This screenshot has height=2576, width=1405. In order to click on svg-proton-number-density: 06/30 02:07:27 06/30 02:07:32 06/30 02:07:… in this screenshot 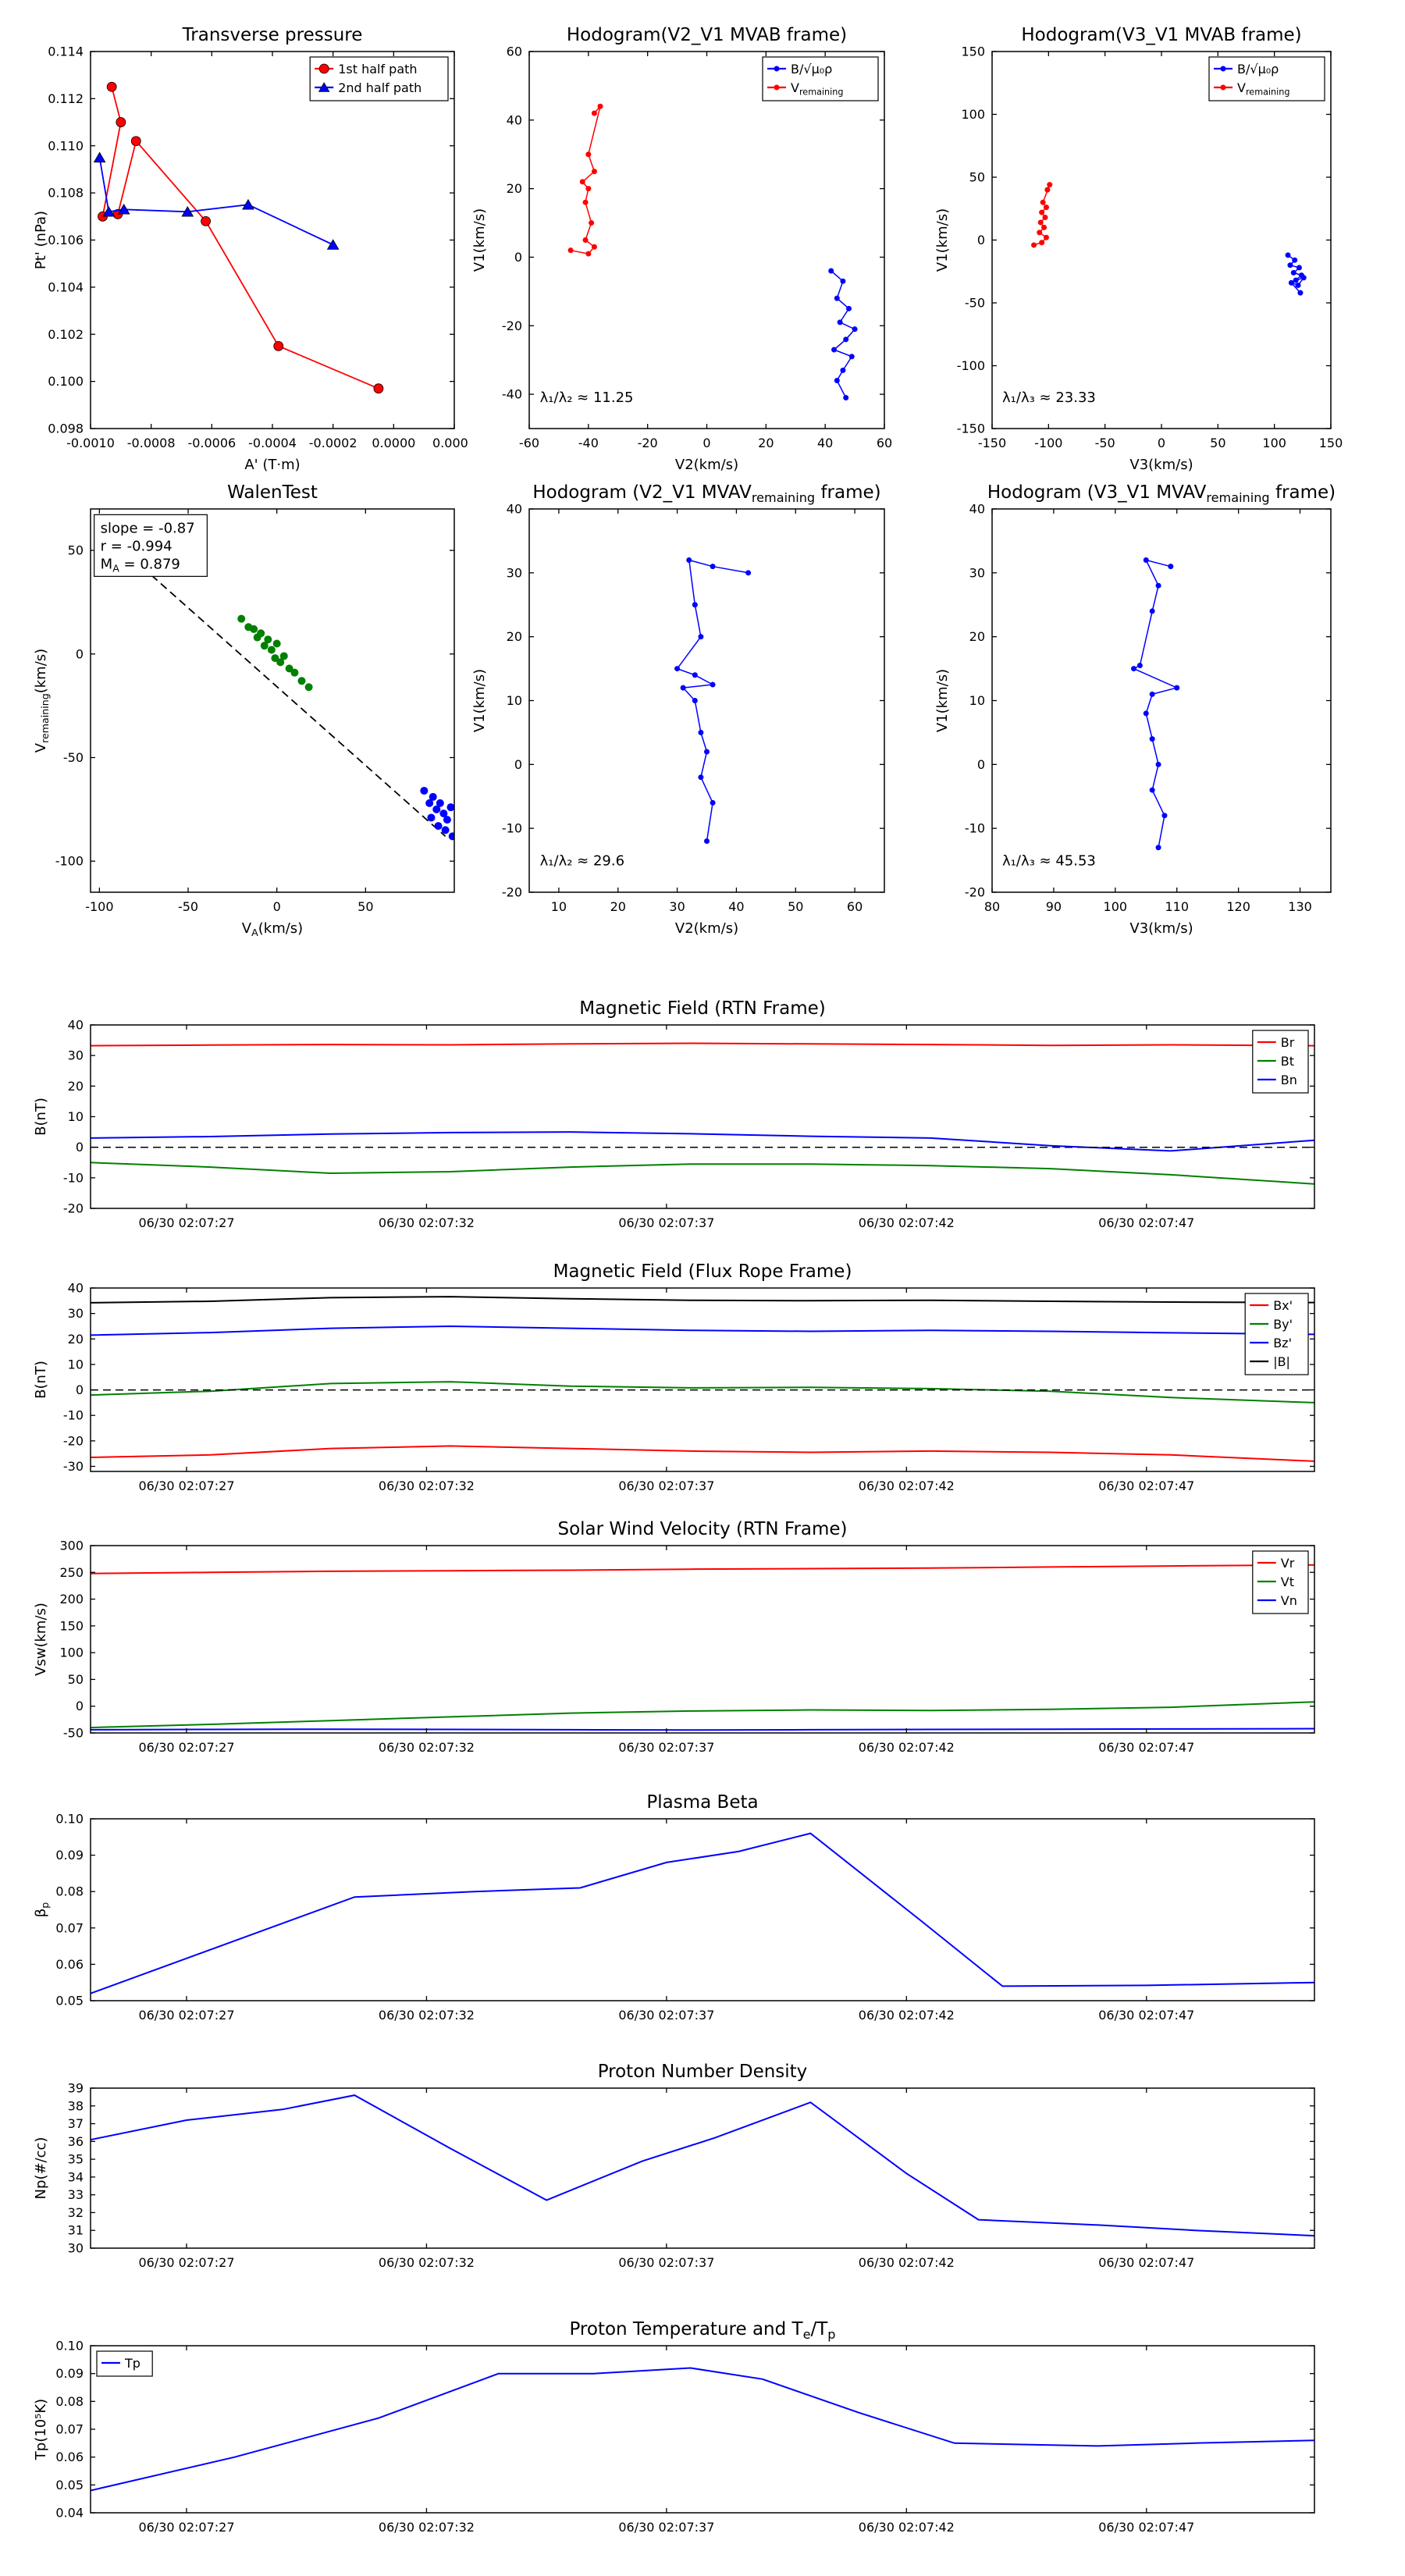, I will do `click(674, 2166)`.